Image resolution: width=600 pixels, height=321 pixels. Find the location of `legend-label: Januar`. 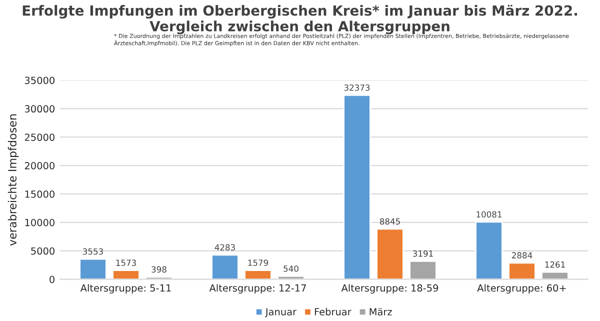

legend-label: Januar is located at coordinates (280, 313).